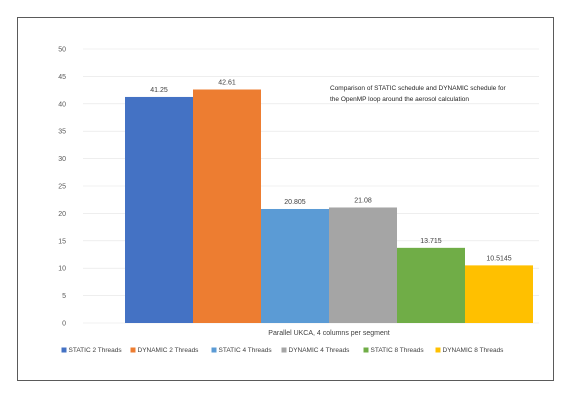 This screenshot has width=574, height=400. I want to click on data-label: 13.715, so click(431, 241).